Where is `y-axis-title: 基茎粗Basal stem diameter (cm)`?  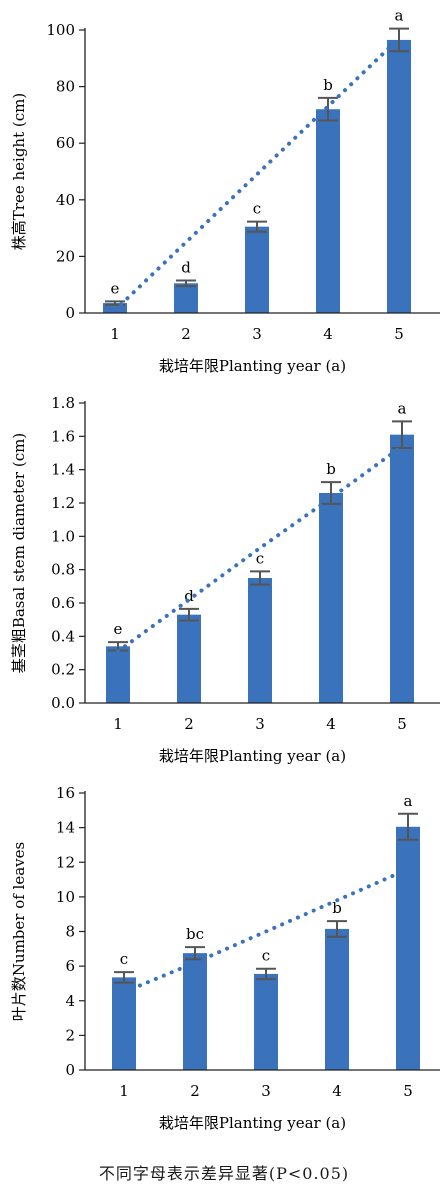 y-axis-title: 基茎粗Basal stem diameter (cm) is located at coordinates (19, 553).